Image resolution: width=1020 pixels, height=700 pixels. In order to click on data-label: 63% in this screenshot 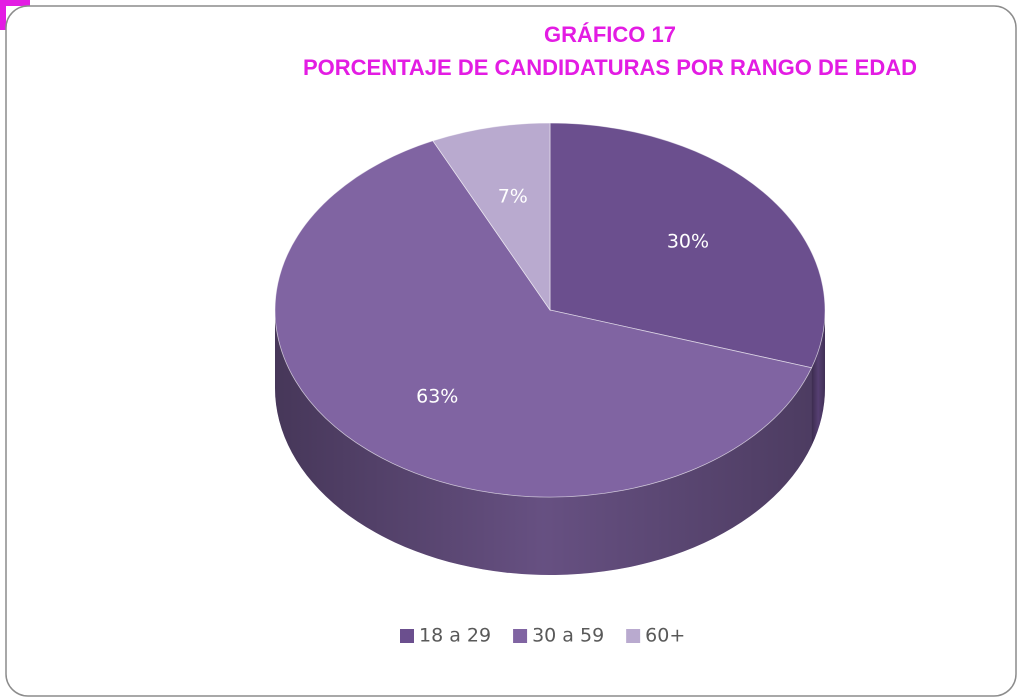, I will do `click(437, 396)`.